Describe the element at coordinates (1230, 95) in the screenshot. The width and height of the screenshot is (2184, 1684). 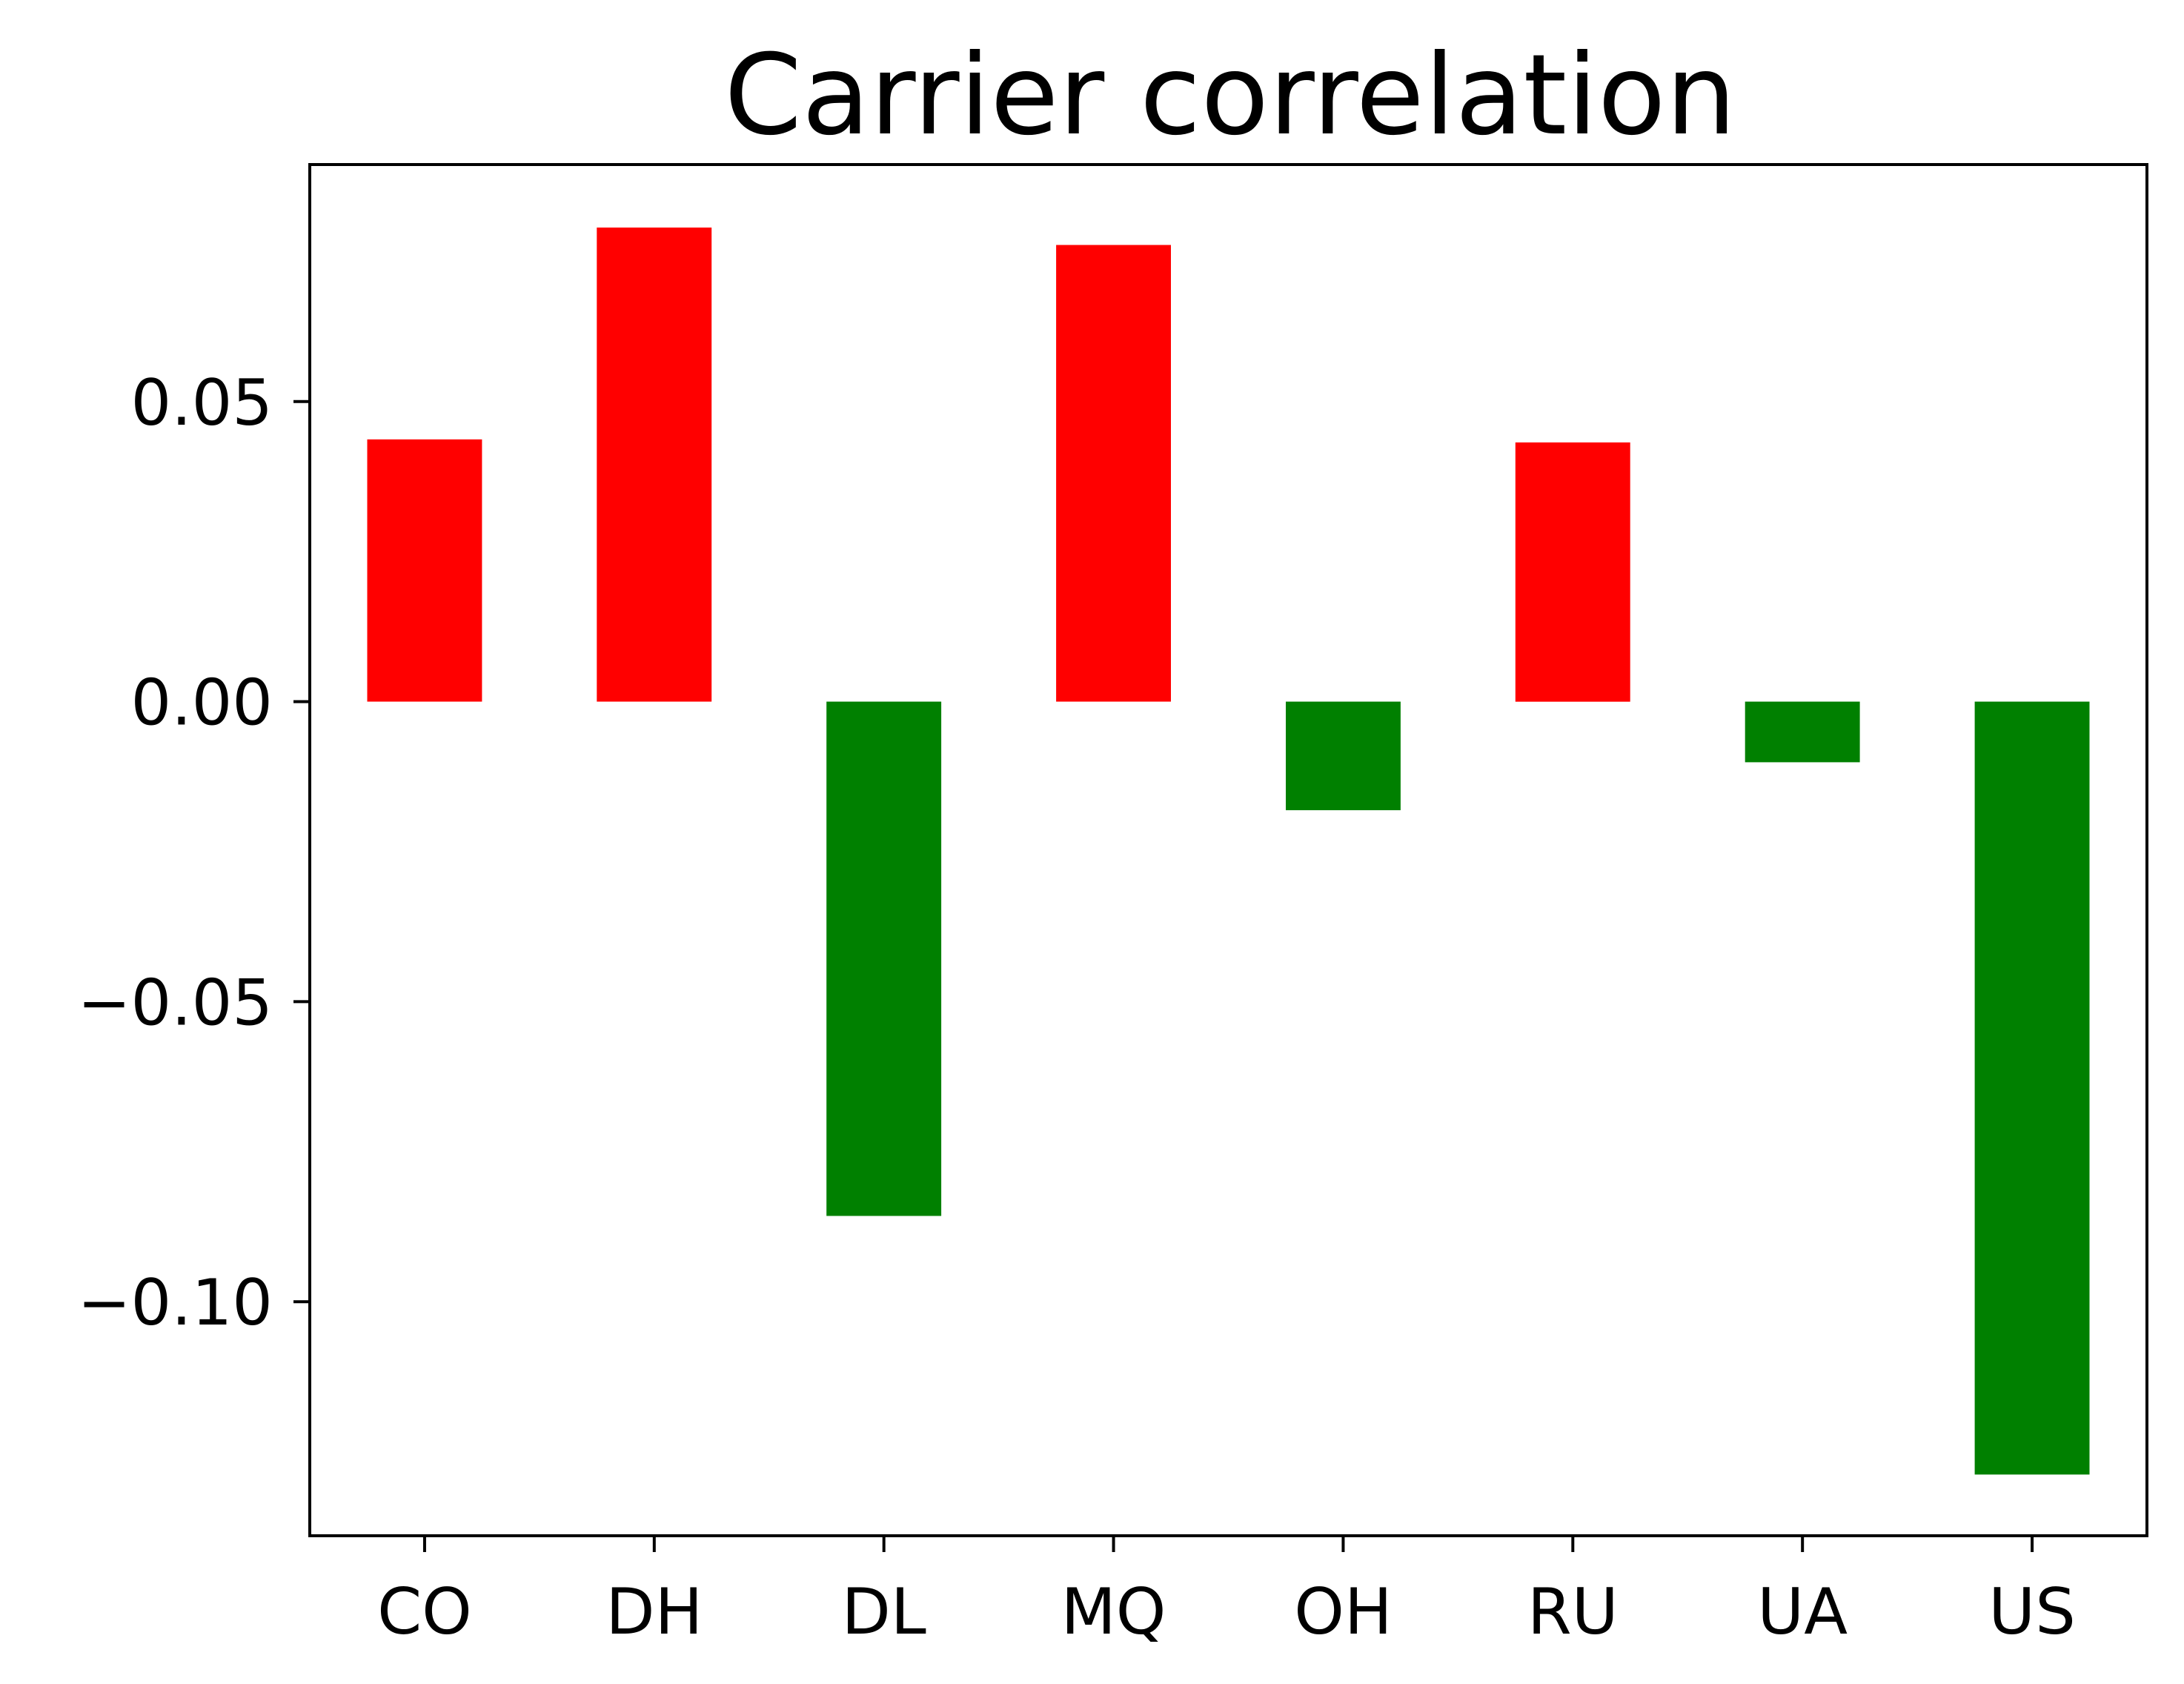
I see `chart-title: Carrier correlation` at that location.